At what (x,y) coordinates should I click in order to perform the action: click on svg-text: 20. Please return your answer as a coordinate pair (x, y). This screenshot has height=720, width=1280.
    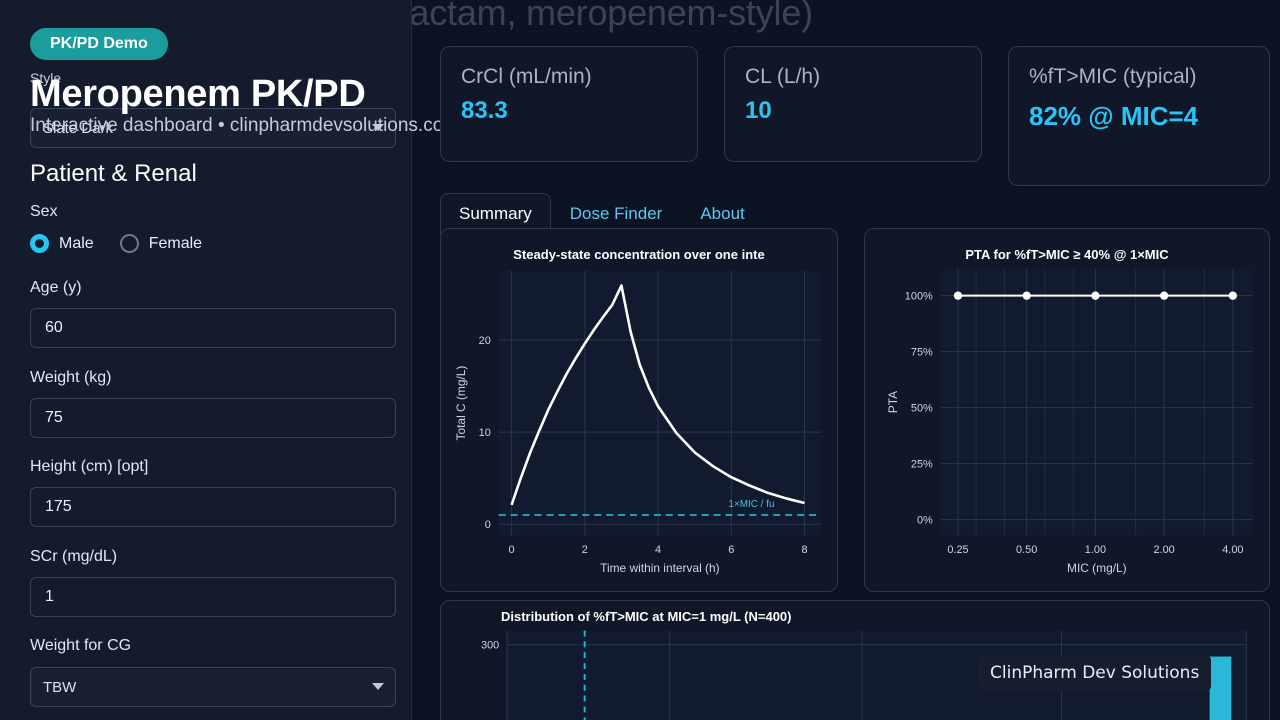
    Looking at the image, I should click on (485, 341).